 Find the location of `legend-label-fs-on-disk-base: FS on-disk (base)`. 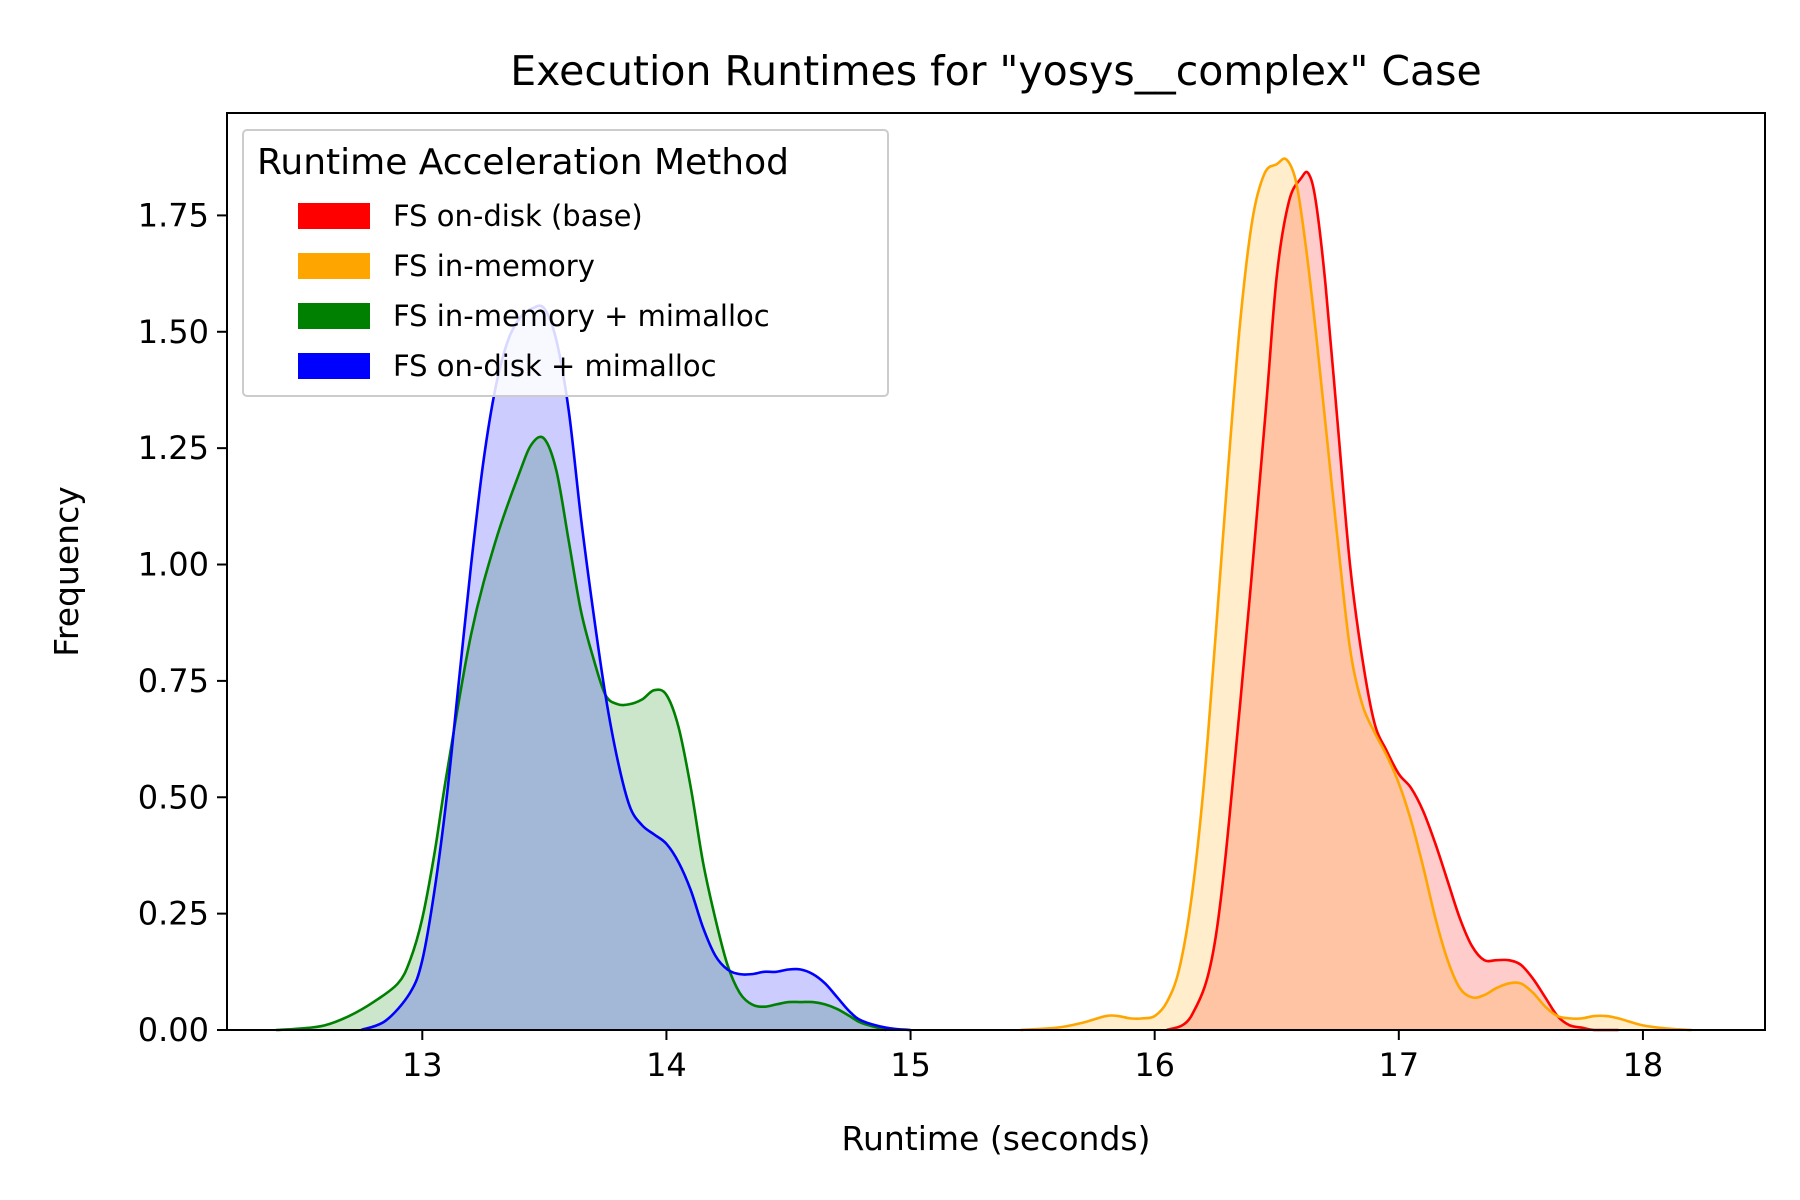

legend-label-fs-on-disk-base: FS on-disk (base) is located at coordinates (518, 216).